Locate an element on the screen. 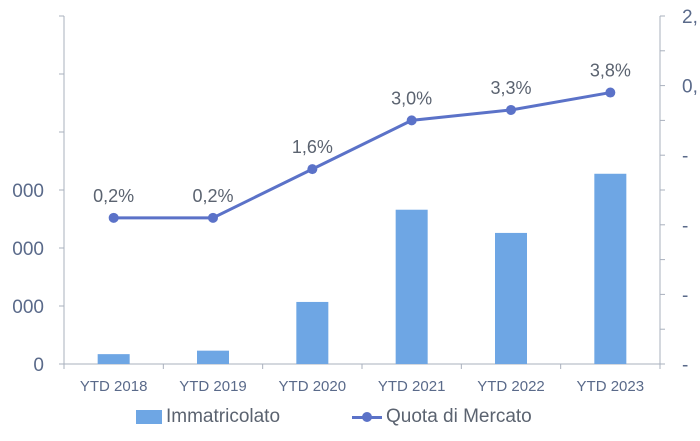 Image resolution: width=700 pixels, height=441 pixels. right-tick-label: 0, is located at coordinates (690, 87).